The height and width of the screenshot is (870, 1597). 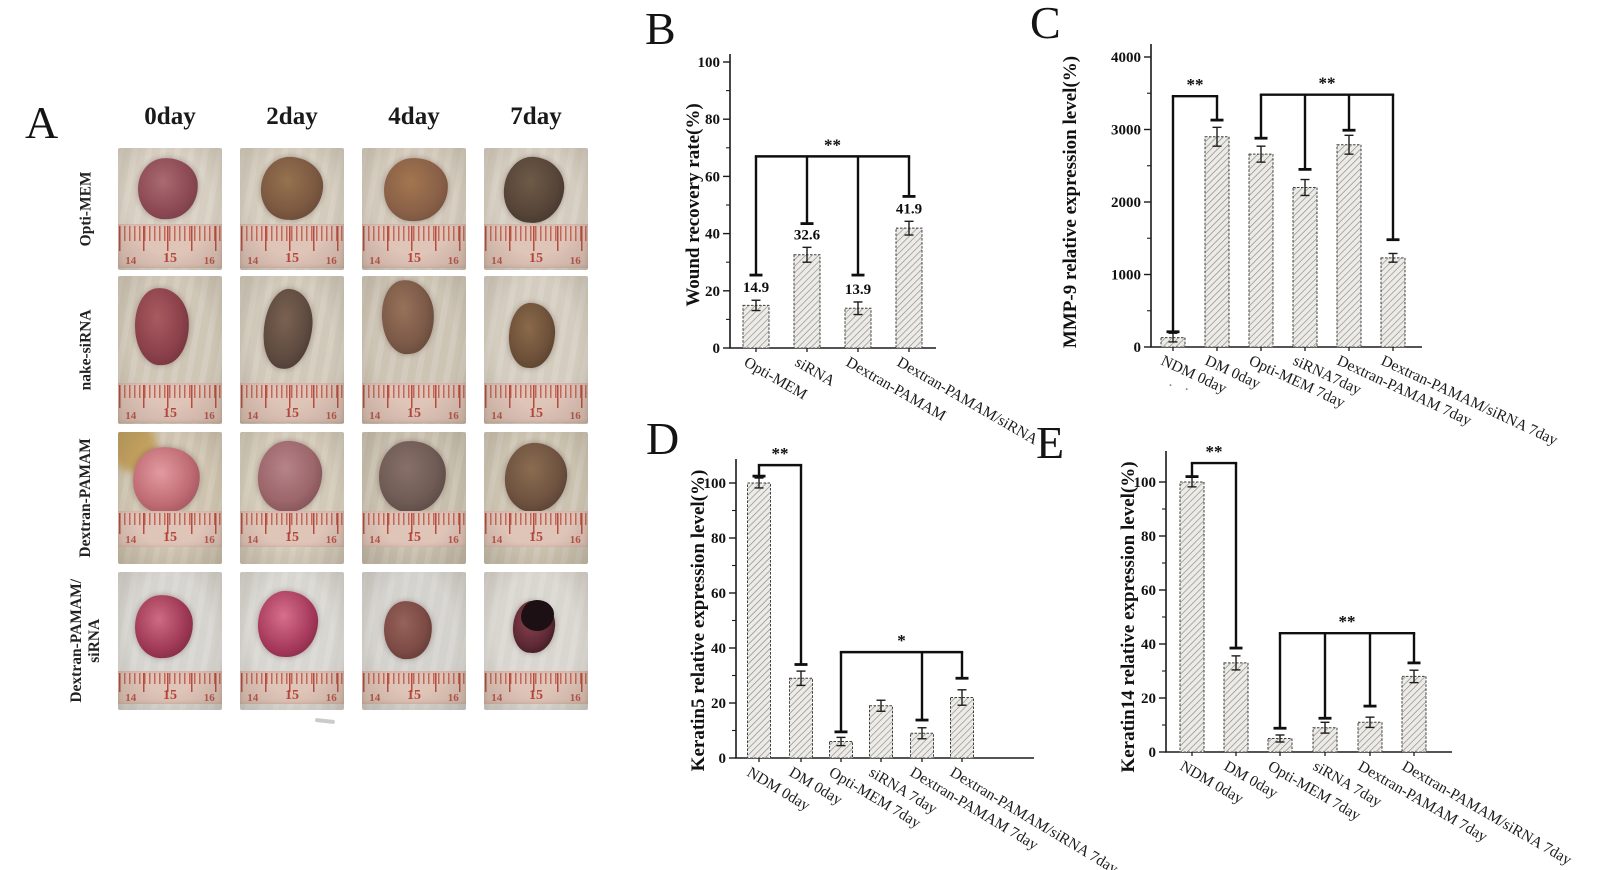 I want to click on wound-photo-r1c4: 14 15 16, so click(x=536, y=209).